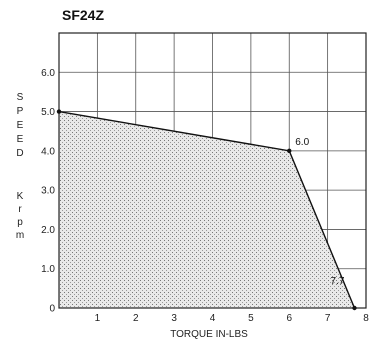 The width and height of the screenshot is (381, 342). Describe the element at coordinates (136, 318) in the screenshot. I see `x-tick-label: 2` at that location.